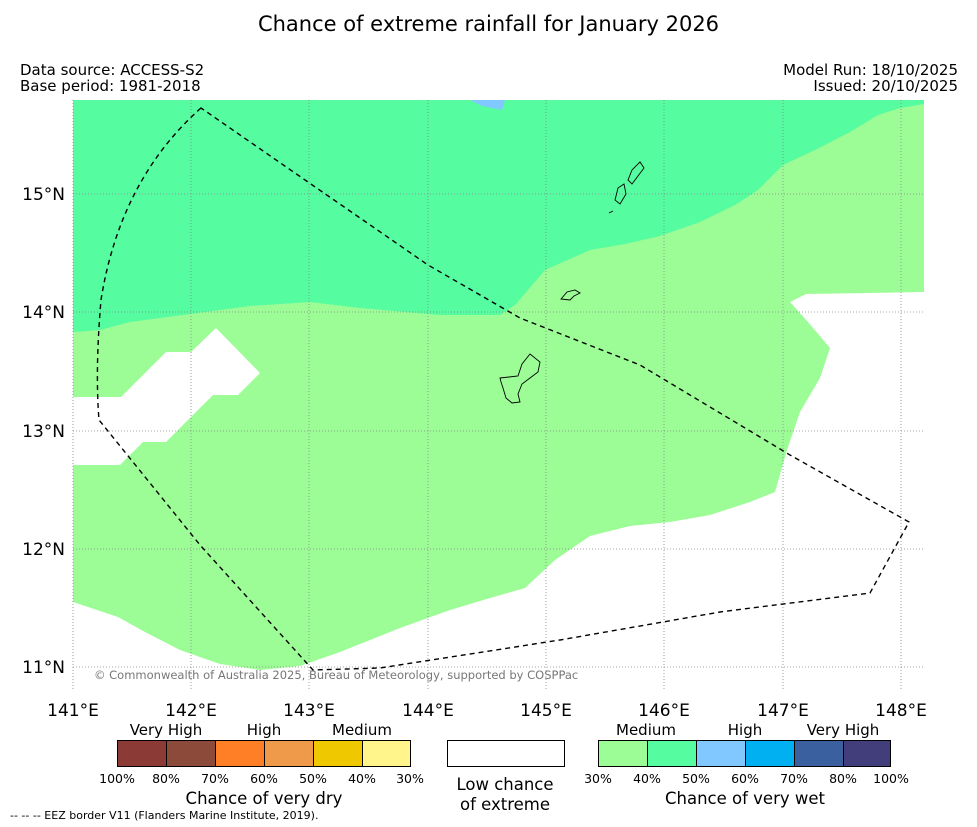  Describe the element at coordinates (313, 778) in the screenshot. I see `dry-tick: 50%` at that location.